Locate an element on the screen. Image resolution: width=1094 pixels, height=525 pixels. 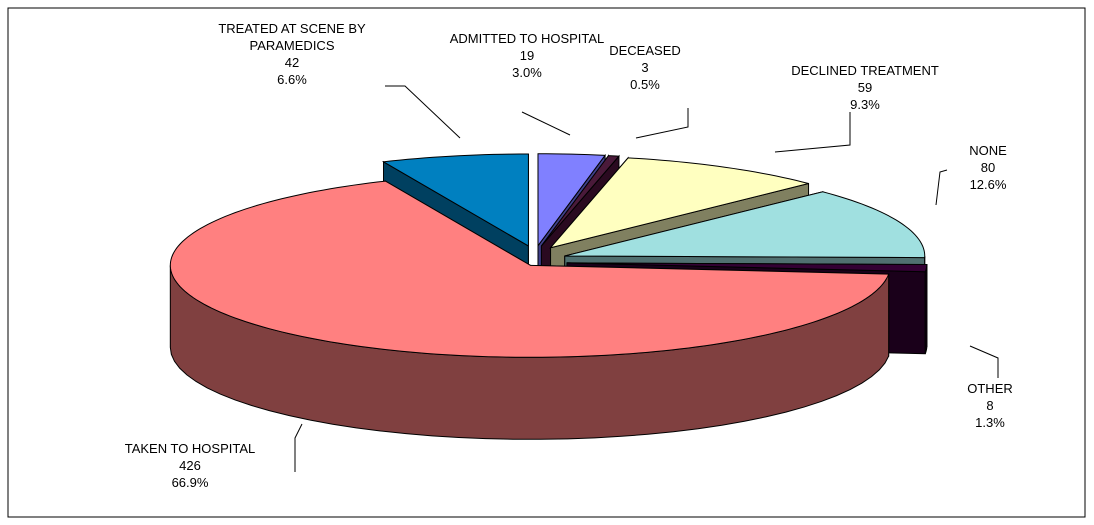
value-label: 42 is located at coordinates (292, 62).